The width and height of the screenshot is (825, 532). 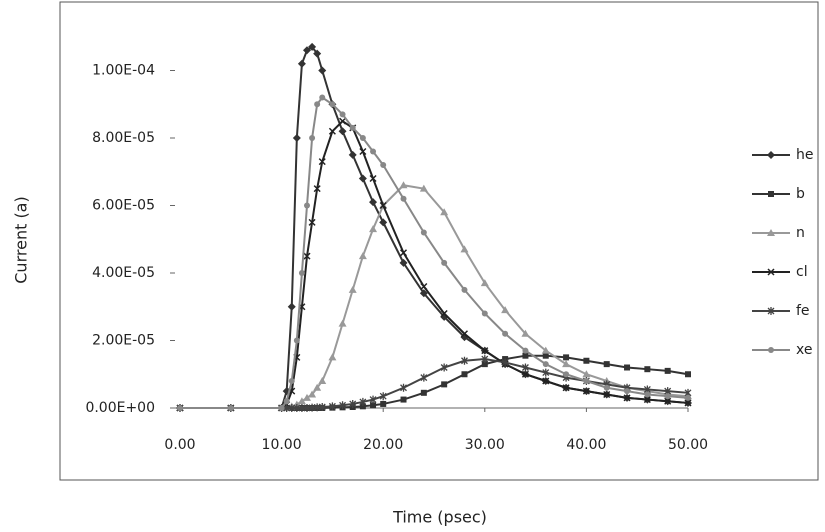 What do you see at coordinates (586, 445) in the screenshot?
I see `x-tick-label: 40.00` at bounding box center [586, 445].